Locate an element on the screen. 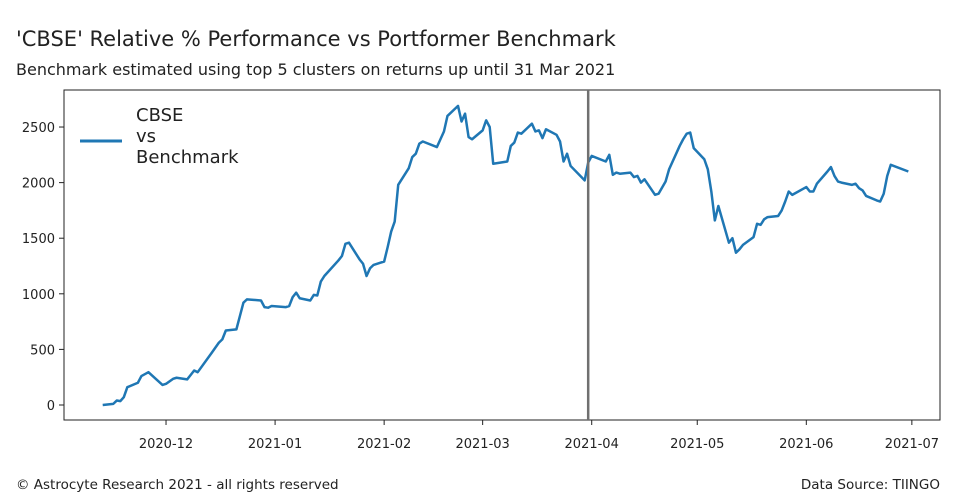 The image size is (955, 500). x-tick-label: 2021-01 is located at coordinates (275, 444).